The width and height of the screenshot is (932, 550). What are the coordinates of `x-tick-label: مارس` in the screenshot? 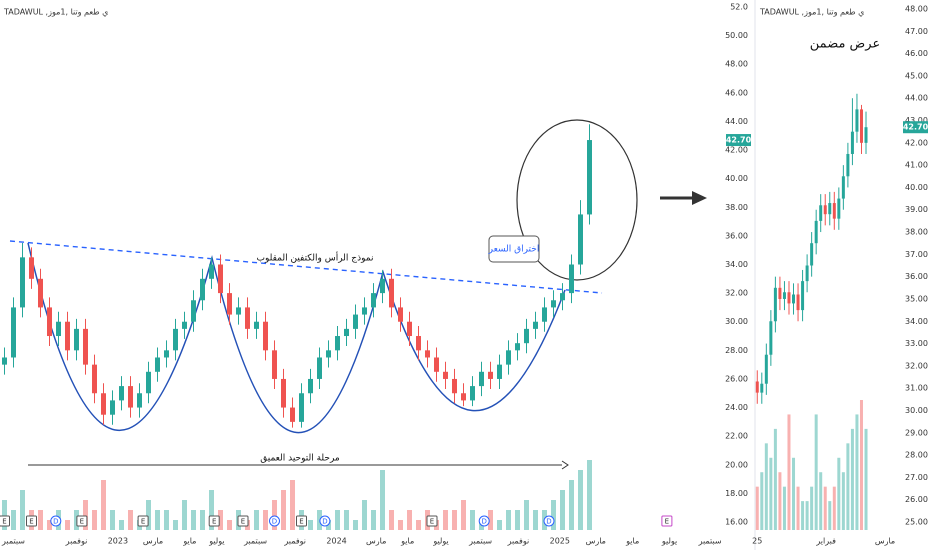 It's located at (376, 541).